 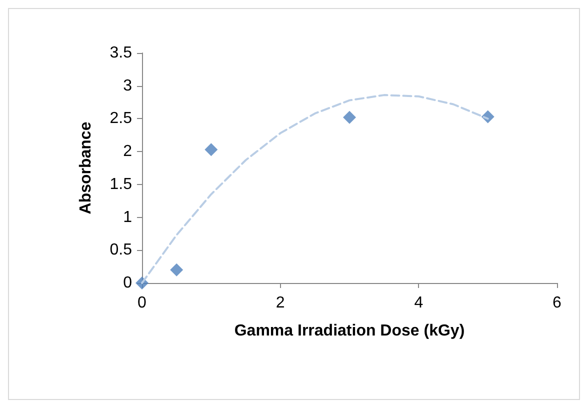 I want to click on y-tick-label: 0.5, so click(x=121, y=250).